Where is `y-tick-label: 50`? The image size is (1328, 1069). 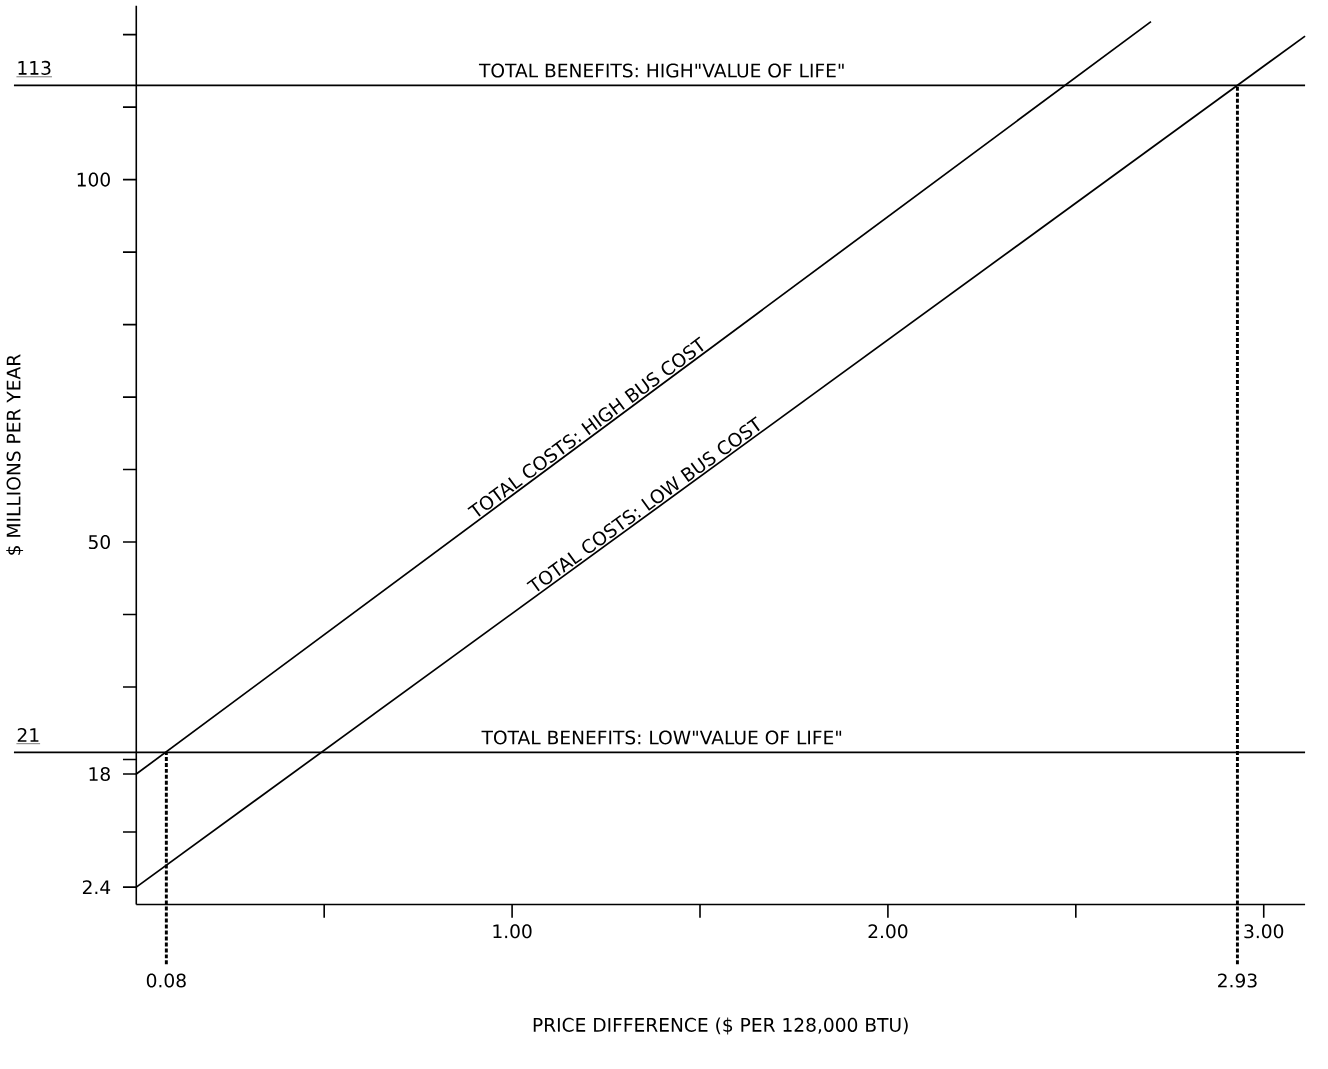
y-tick-label: 50 is located at coordinates (99, 542).